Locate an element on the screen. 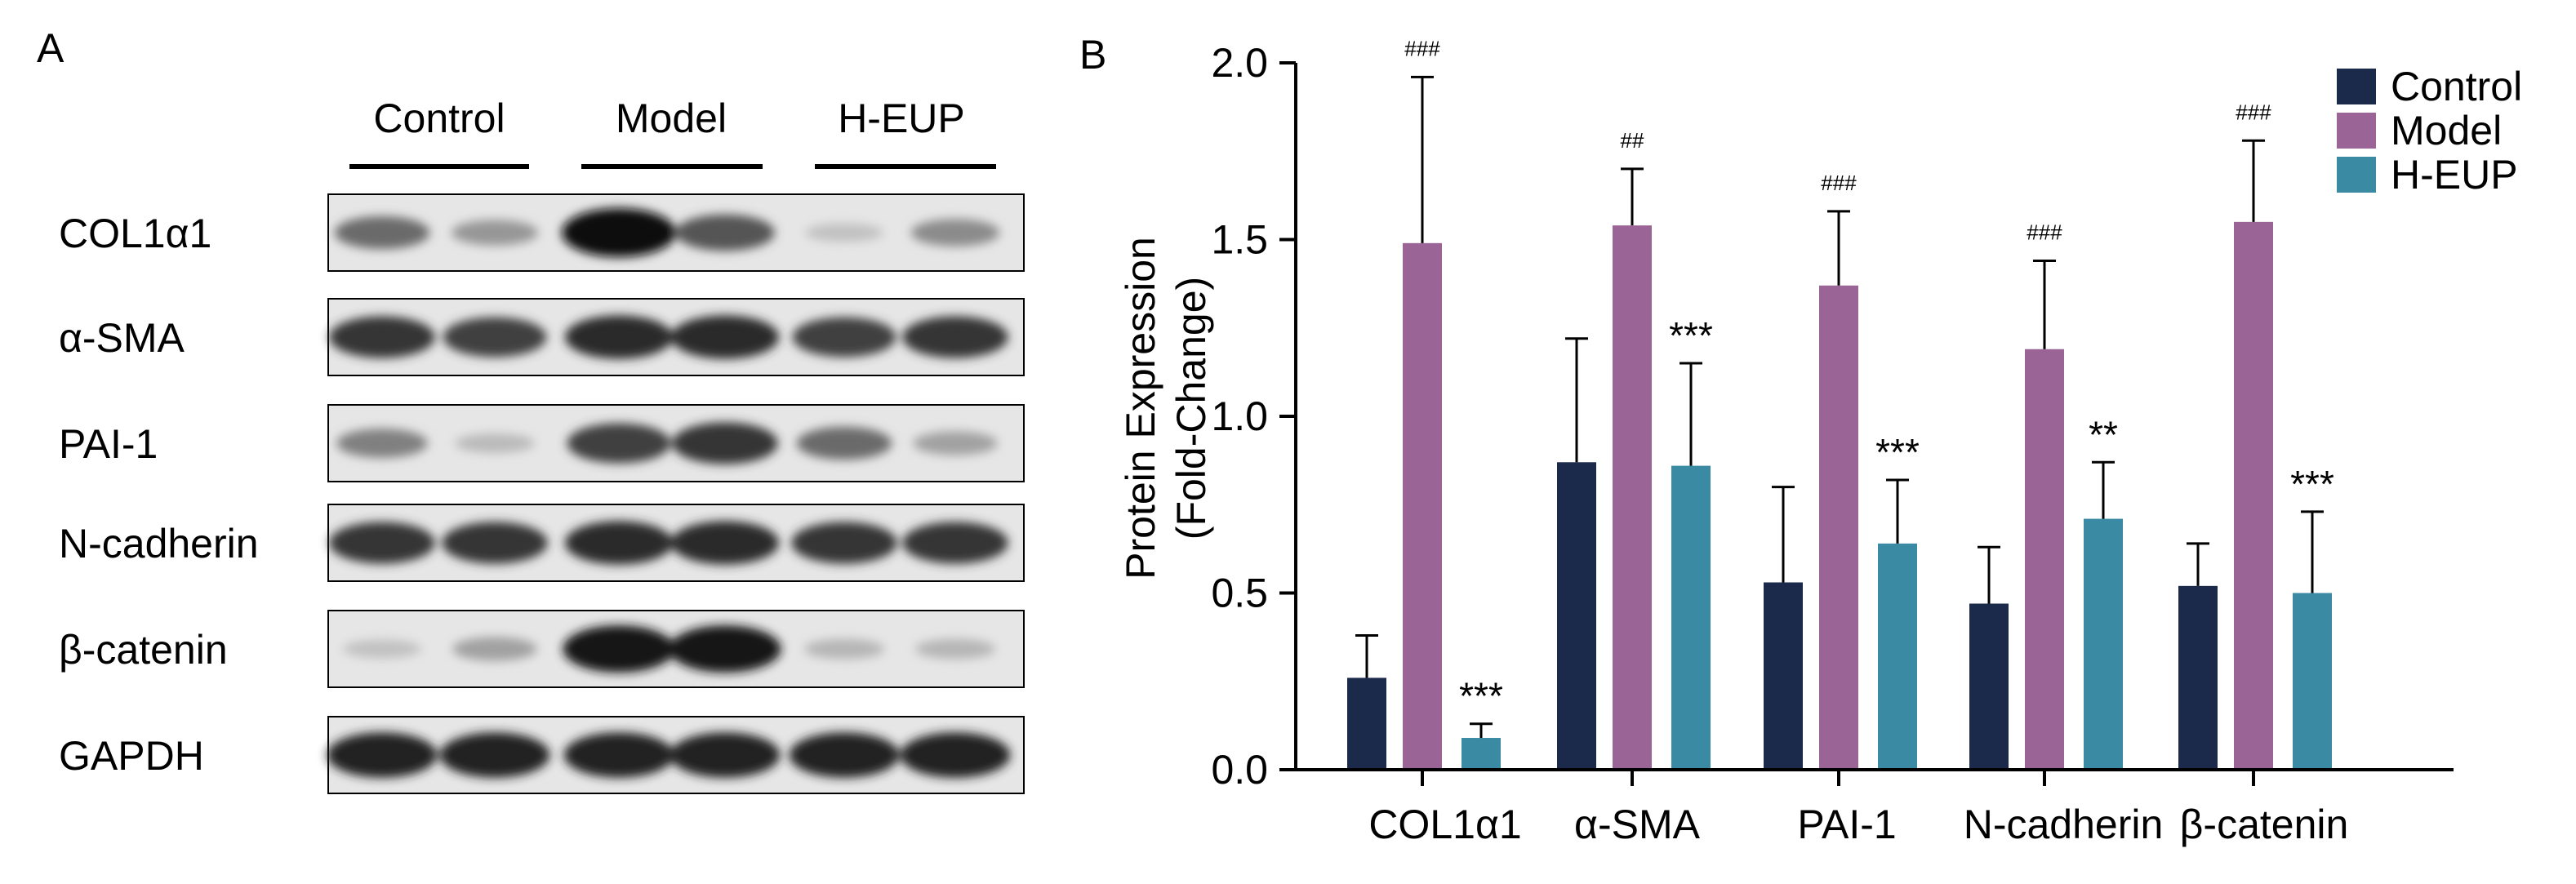 The width and height of the screenshot is (2576, 884). blot-row-label: N-cadherin is located at coordinates (159, 543).